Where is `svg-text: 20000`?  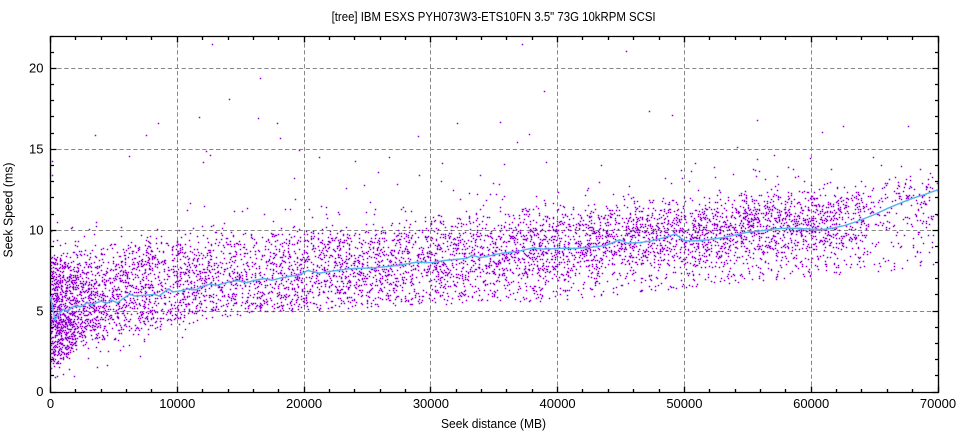 svg-text: 20000 is located at coordinates (304, 403).